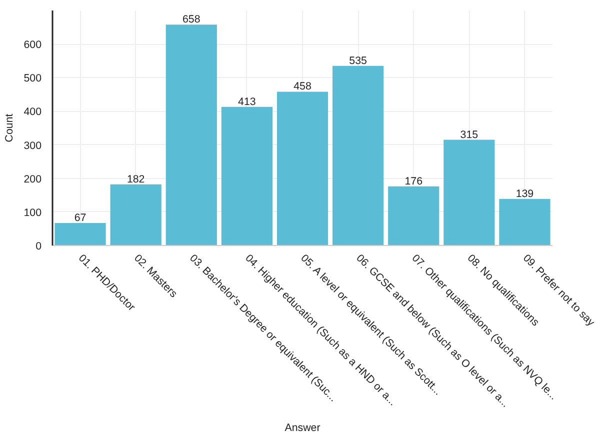  What do you see at coordinates (135, 179) in the screenshot?
I see `data-label: 182` at bounding box center [135, 179].